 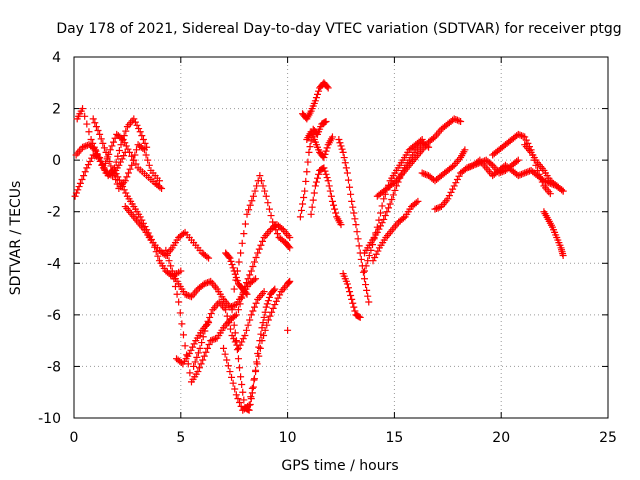 What do you see at coordinates (339, 466) in the screenshot?
I see `x-axis-label: GPS time / hours` at bounding box center [339, 466].